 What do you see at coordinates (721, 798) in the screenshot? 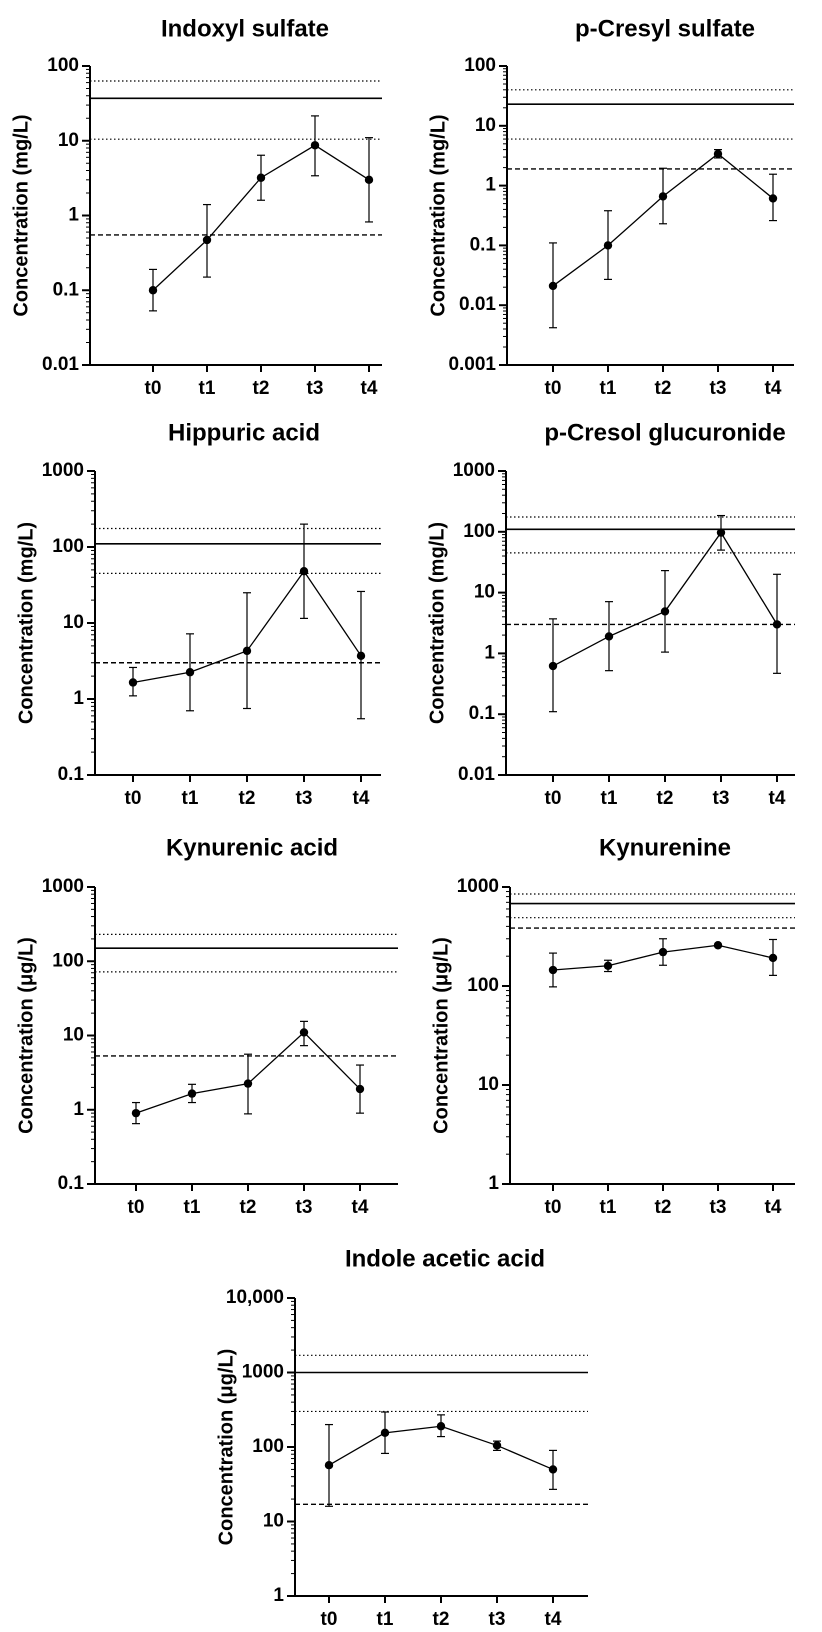
I see `chart-4-x-tick-label: t3` at bounding box center [721, 798].